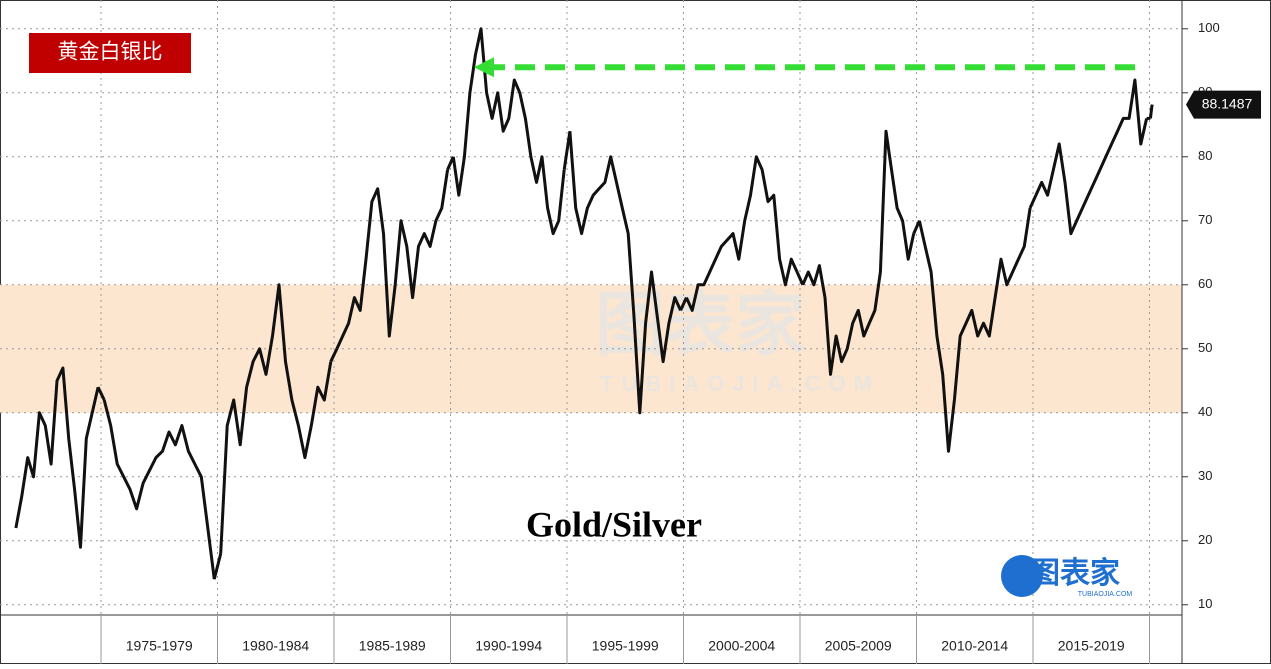  What do you see at coordinates (974, 646) in the screenshot?
I see `x-tick-label: 2010-2014` at bounding box center [974, 646].